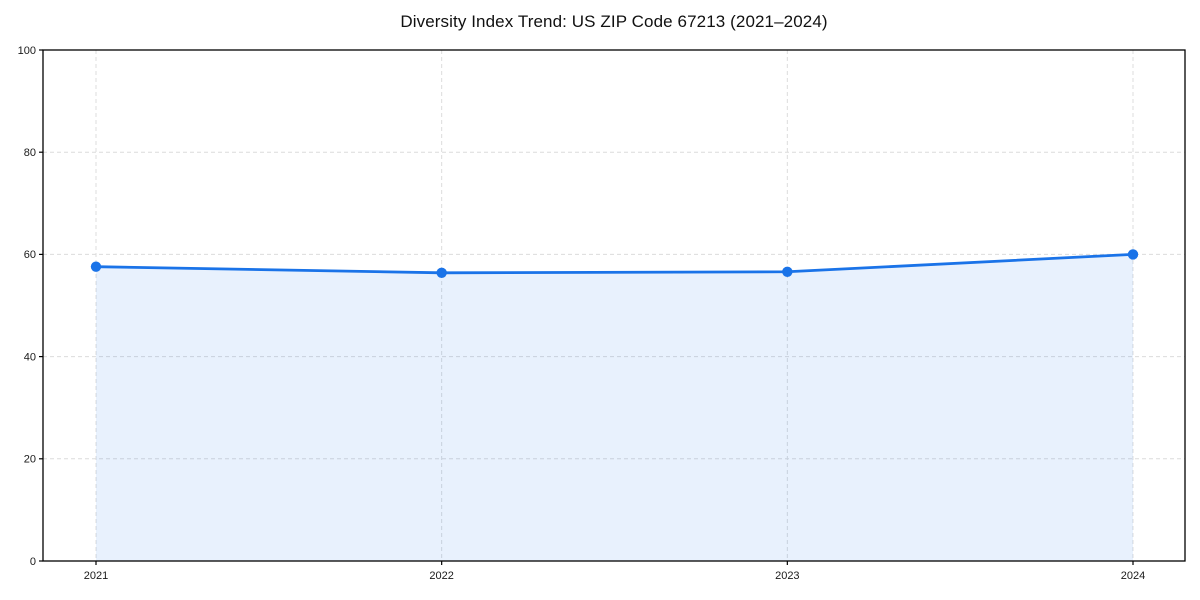 The height and width of the screenshot is (600, 1200). What do you see at coordinates (787, 576) in the screenshot?
I see `x-tick-label: 2023` at bounding box center [787, 576].